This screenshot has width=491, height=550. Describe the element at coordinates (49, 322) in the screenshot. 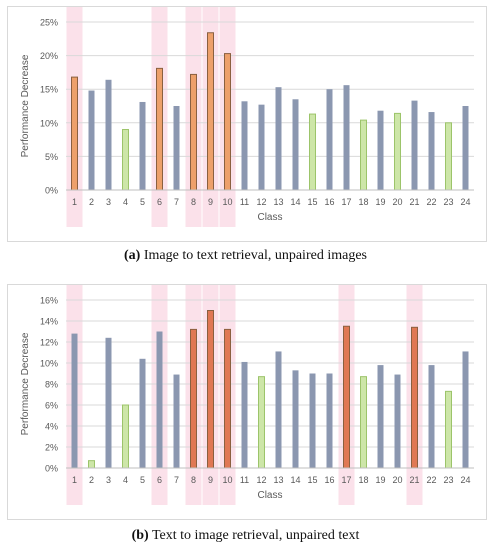

I see `y-tick-label-b: 14%` at that location.